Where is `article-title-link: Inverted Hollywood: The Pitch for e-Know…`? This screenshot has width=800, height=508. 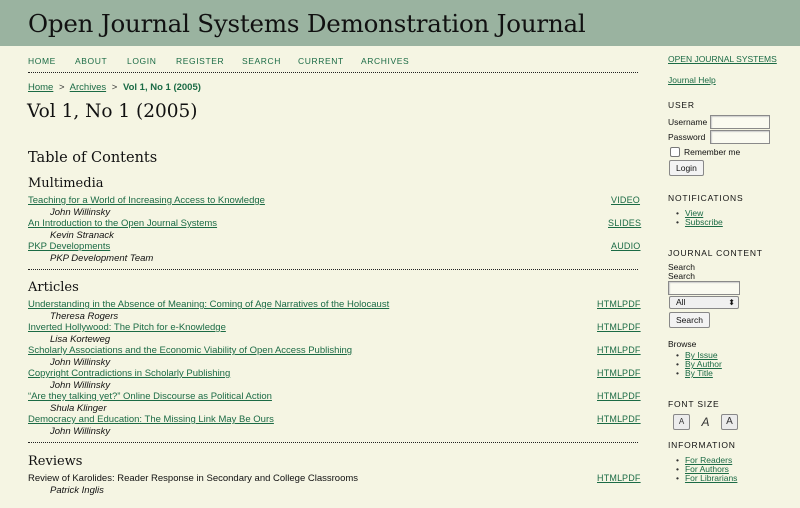 article-title-link: Inverted Hollywood: The Pitch for e-Know… is located at coordinates (127, 327).